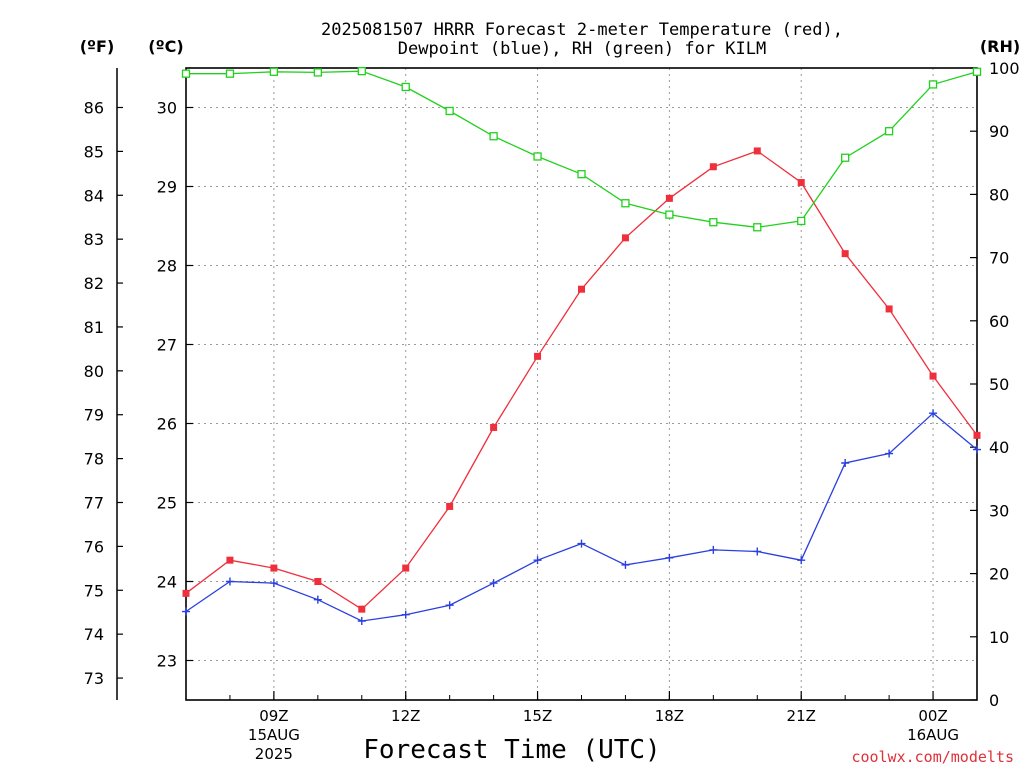  Describe the element at coordinates (94, 371) in the screenshot. I see `fahrenheit-tick-label: 80` at that location.